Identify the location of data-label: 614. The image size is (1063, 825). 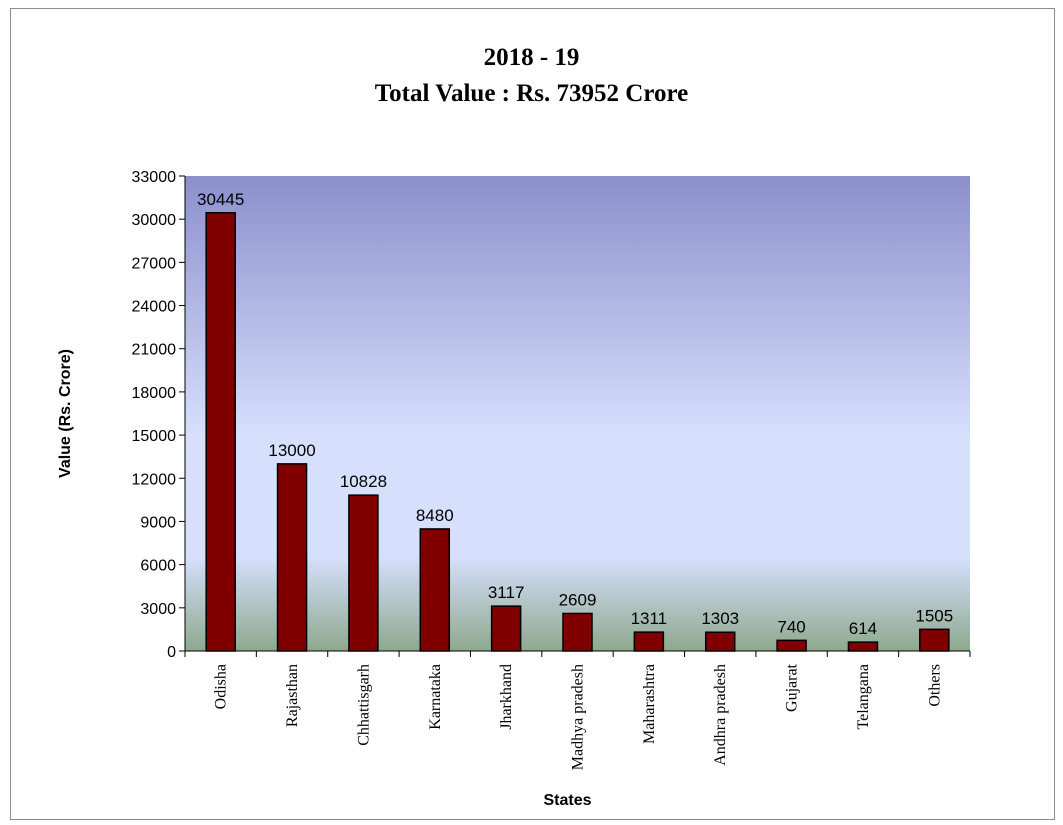
(863, 628).